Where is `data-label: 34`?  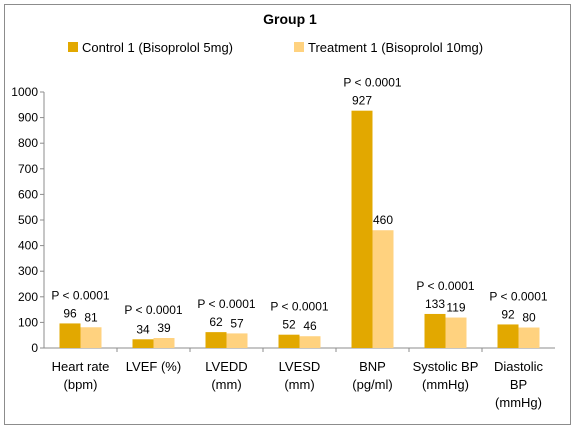 data-label: 34 is located at coordinates (143, 329).